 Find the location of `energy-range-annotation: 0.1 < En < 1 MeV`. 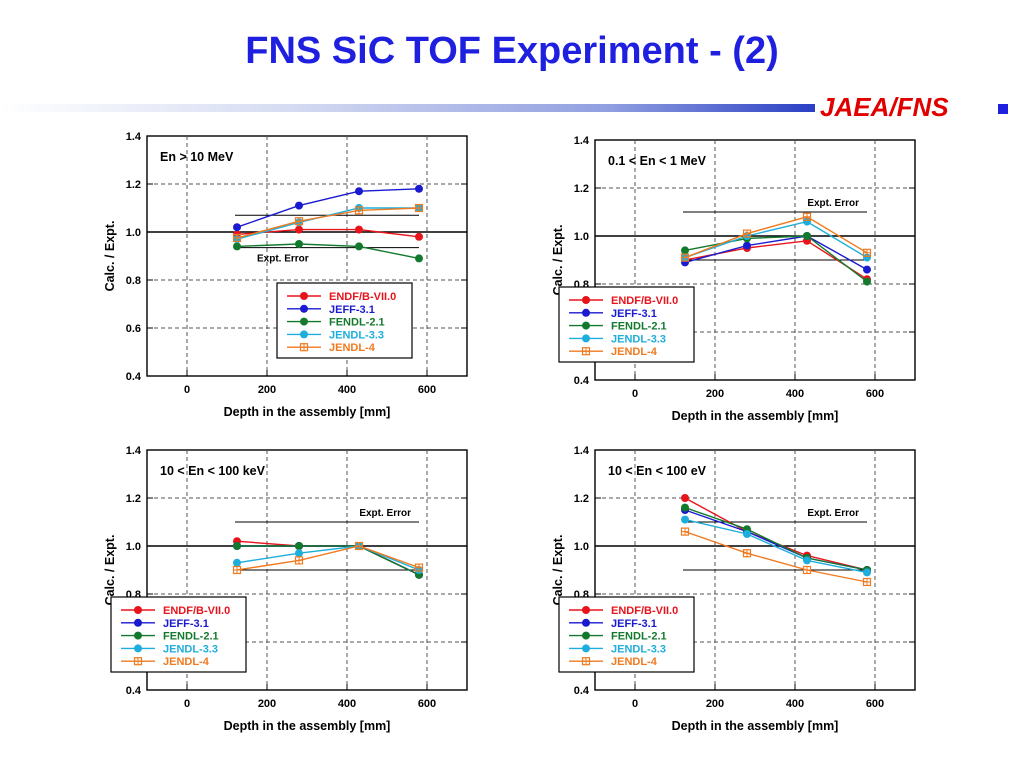

energy-range-annotation: 0.1 < En < 1 MeV is located at coordinates (657, 161).